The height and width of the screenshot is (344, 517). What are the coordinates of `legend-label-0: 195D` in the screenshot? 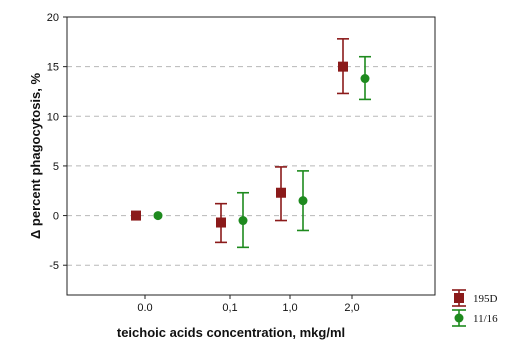 It's located at (485, 299).